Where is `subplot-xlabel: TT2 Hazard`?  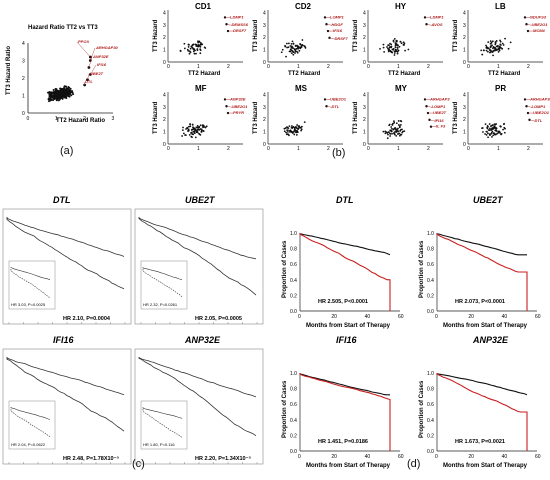
subplot-xlabel: TT2 Hazard is located at coordinates (304, 74).